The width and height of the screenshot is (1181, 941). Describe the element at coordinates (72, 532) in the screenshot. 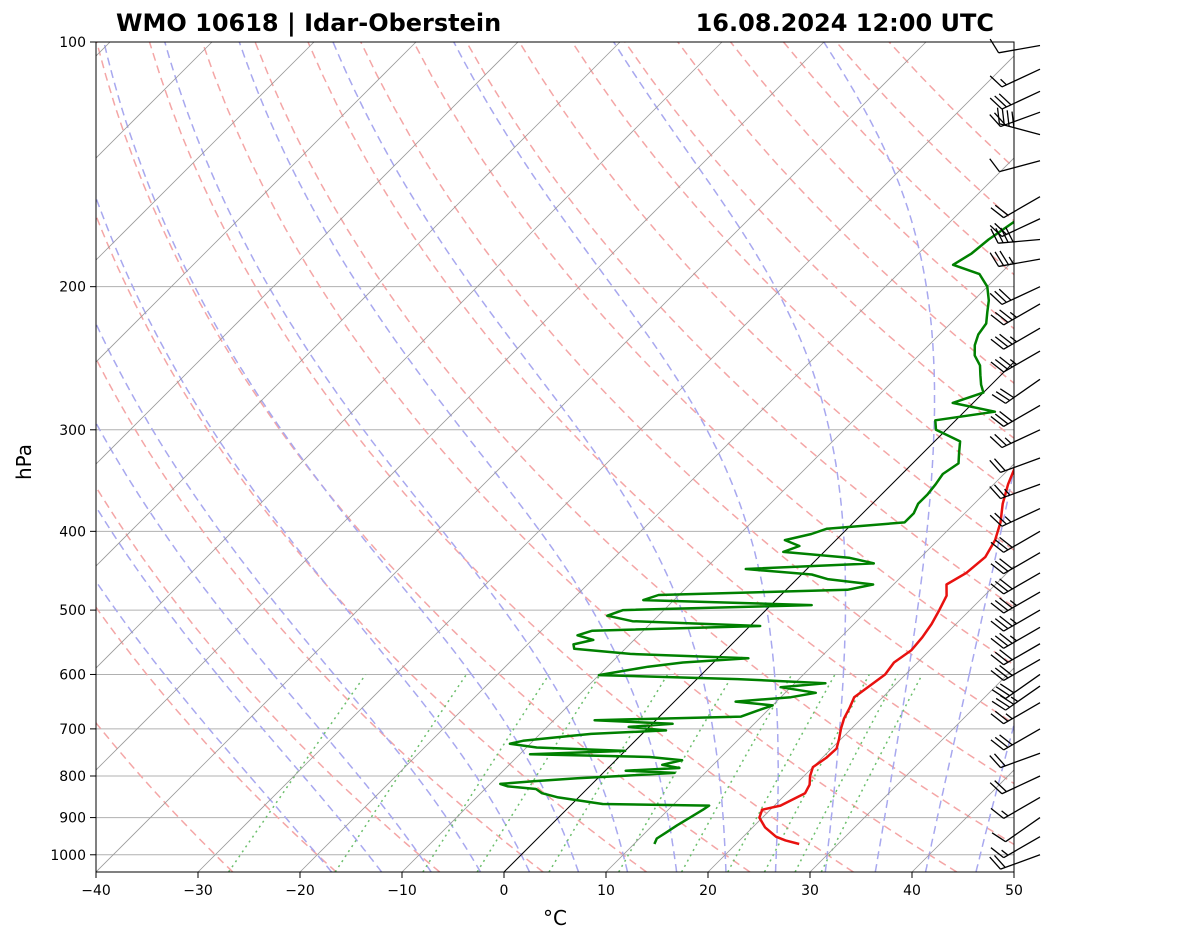

I see `y-tick-label: 400` at that location.